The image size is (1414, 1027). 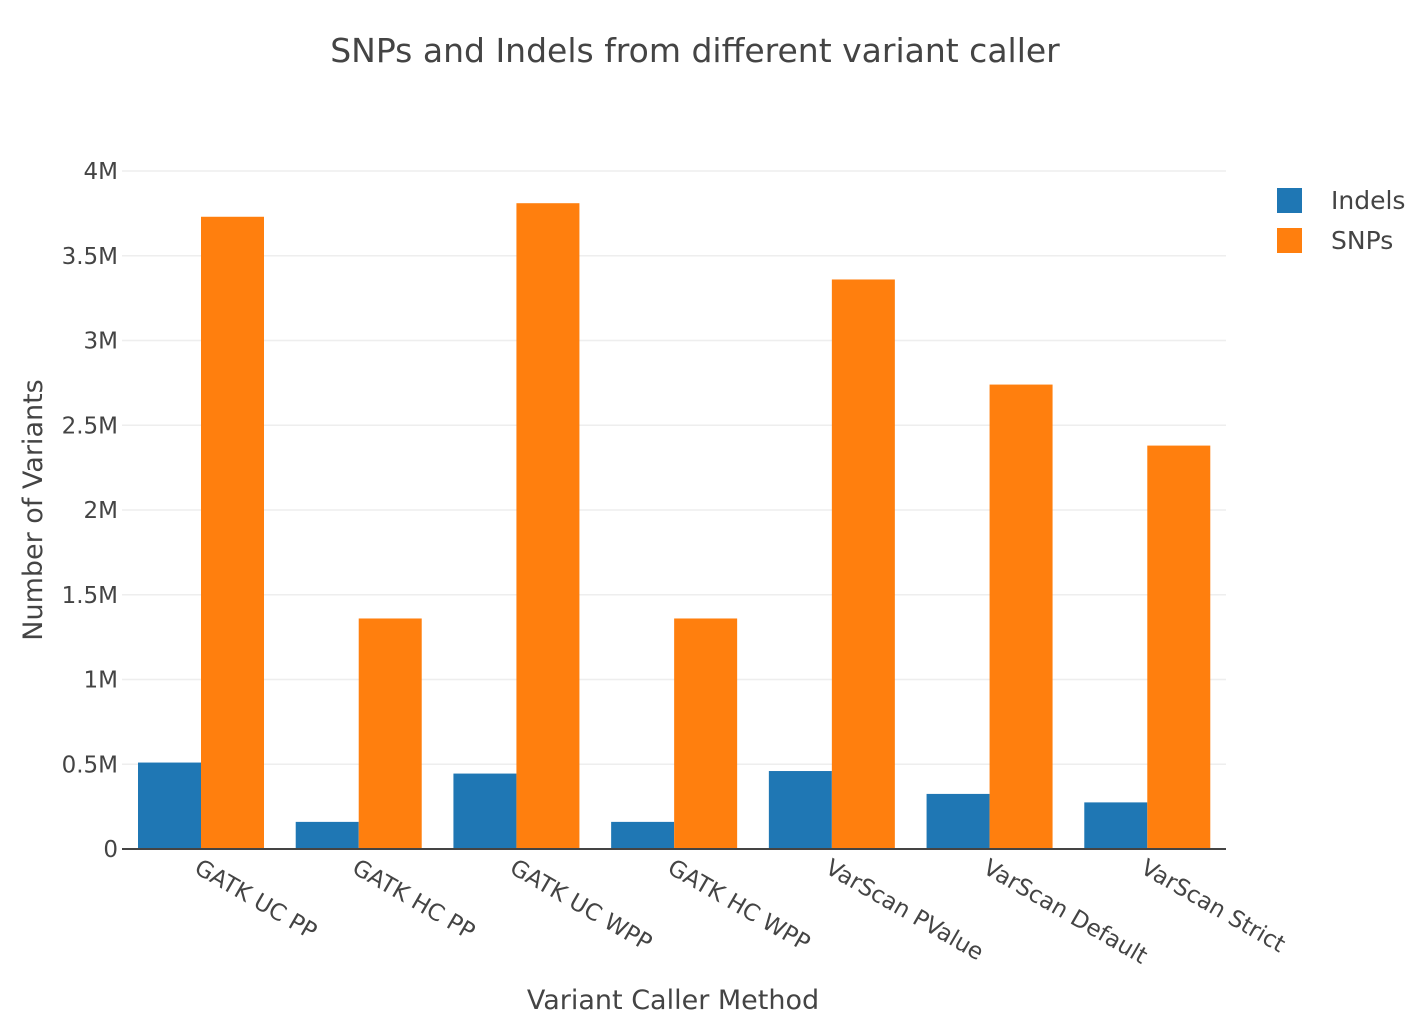 What do you see at coordinates (33, 509) in the screenshot?
I see `y-axis-title: Number of Variants` at bounding box center [33, 509].